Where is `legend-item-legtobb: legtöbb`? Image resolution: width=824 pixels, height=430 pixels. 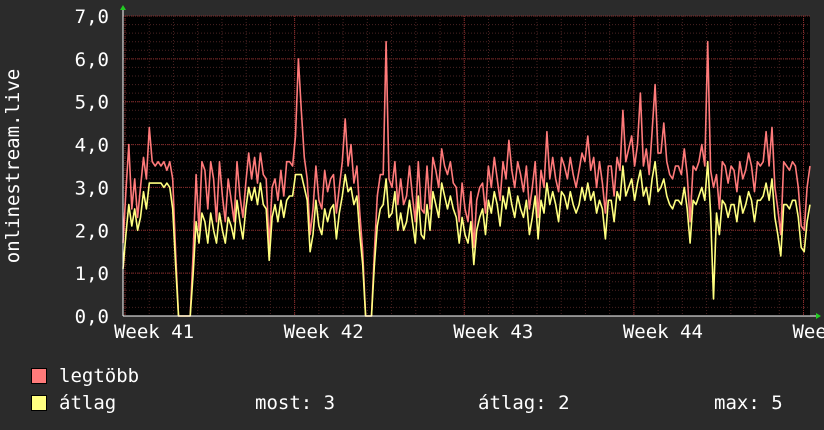 legend-item-legtobb: legtöbb is located at coordinates (85, 376).